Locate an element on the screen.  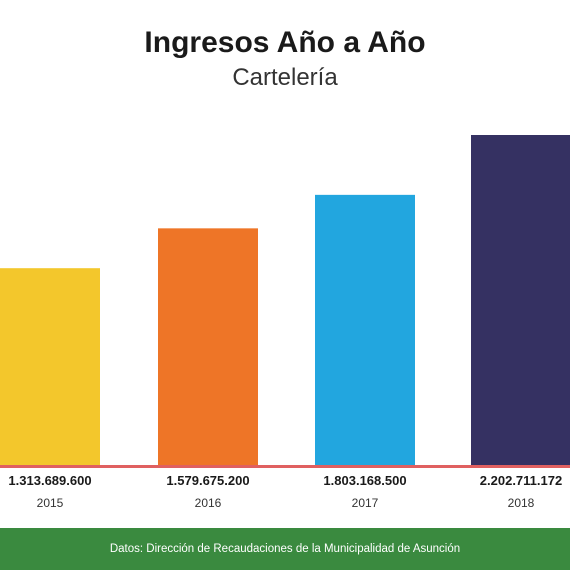
bar-2016 is located at coordinates (208, 346).